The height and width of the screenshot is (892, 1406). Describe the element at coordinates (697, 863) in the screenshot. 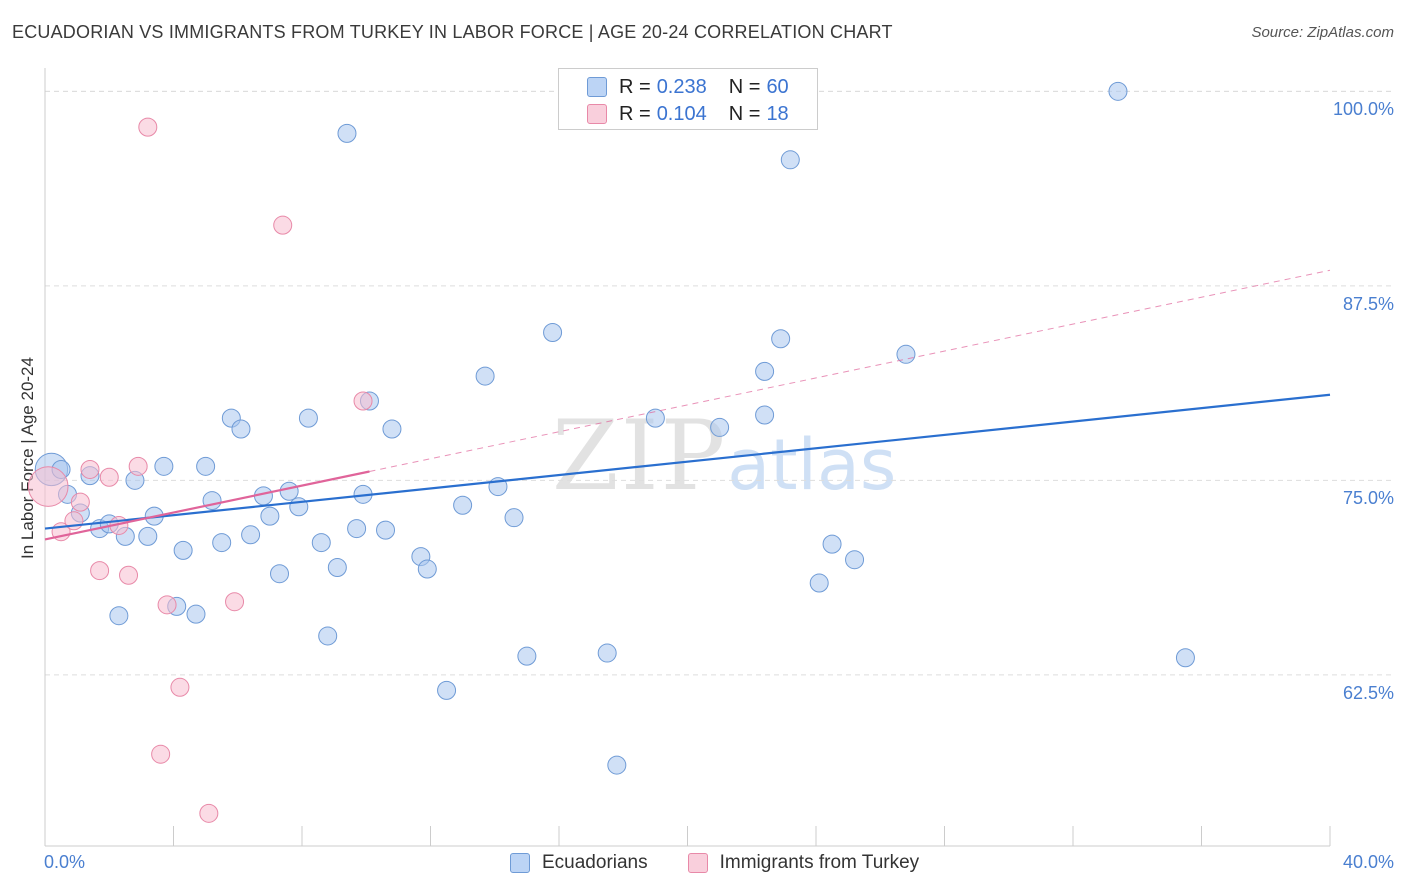

I see `turkey-legend-swatch` at that location.